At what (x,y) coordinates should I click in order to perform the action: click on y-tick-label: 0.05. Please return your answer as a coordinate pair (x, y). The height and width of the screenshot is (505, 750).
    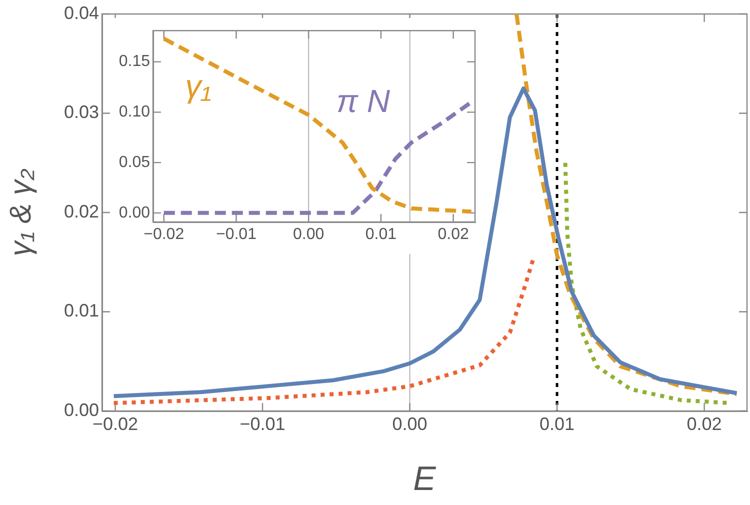
    Looking at the image, I should click on (134, 162).